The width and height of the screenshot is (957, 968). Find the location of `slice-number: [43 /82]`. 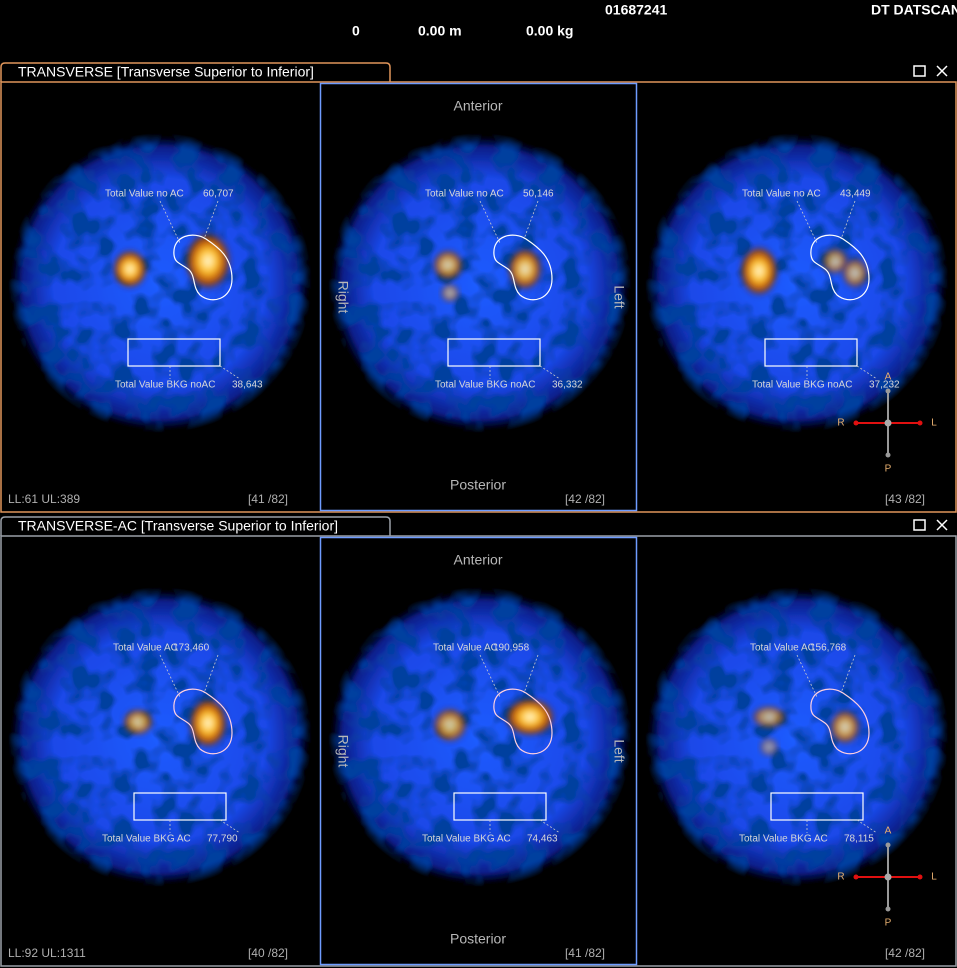

slice-number: [43 /82] is located at coordinates (905, 499).